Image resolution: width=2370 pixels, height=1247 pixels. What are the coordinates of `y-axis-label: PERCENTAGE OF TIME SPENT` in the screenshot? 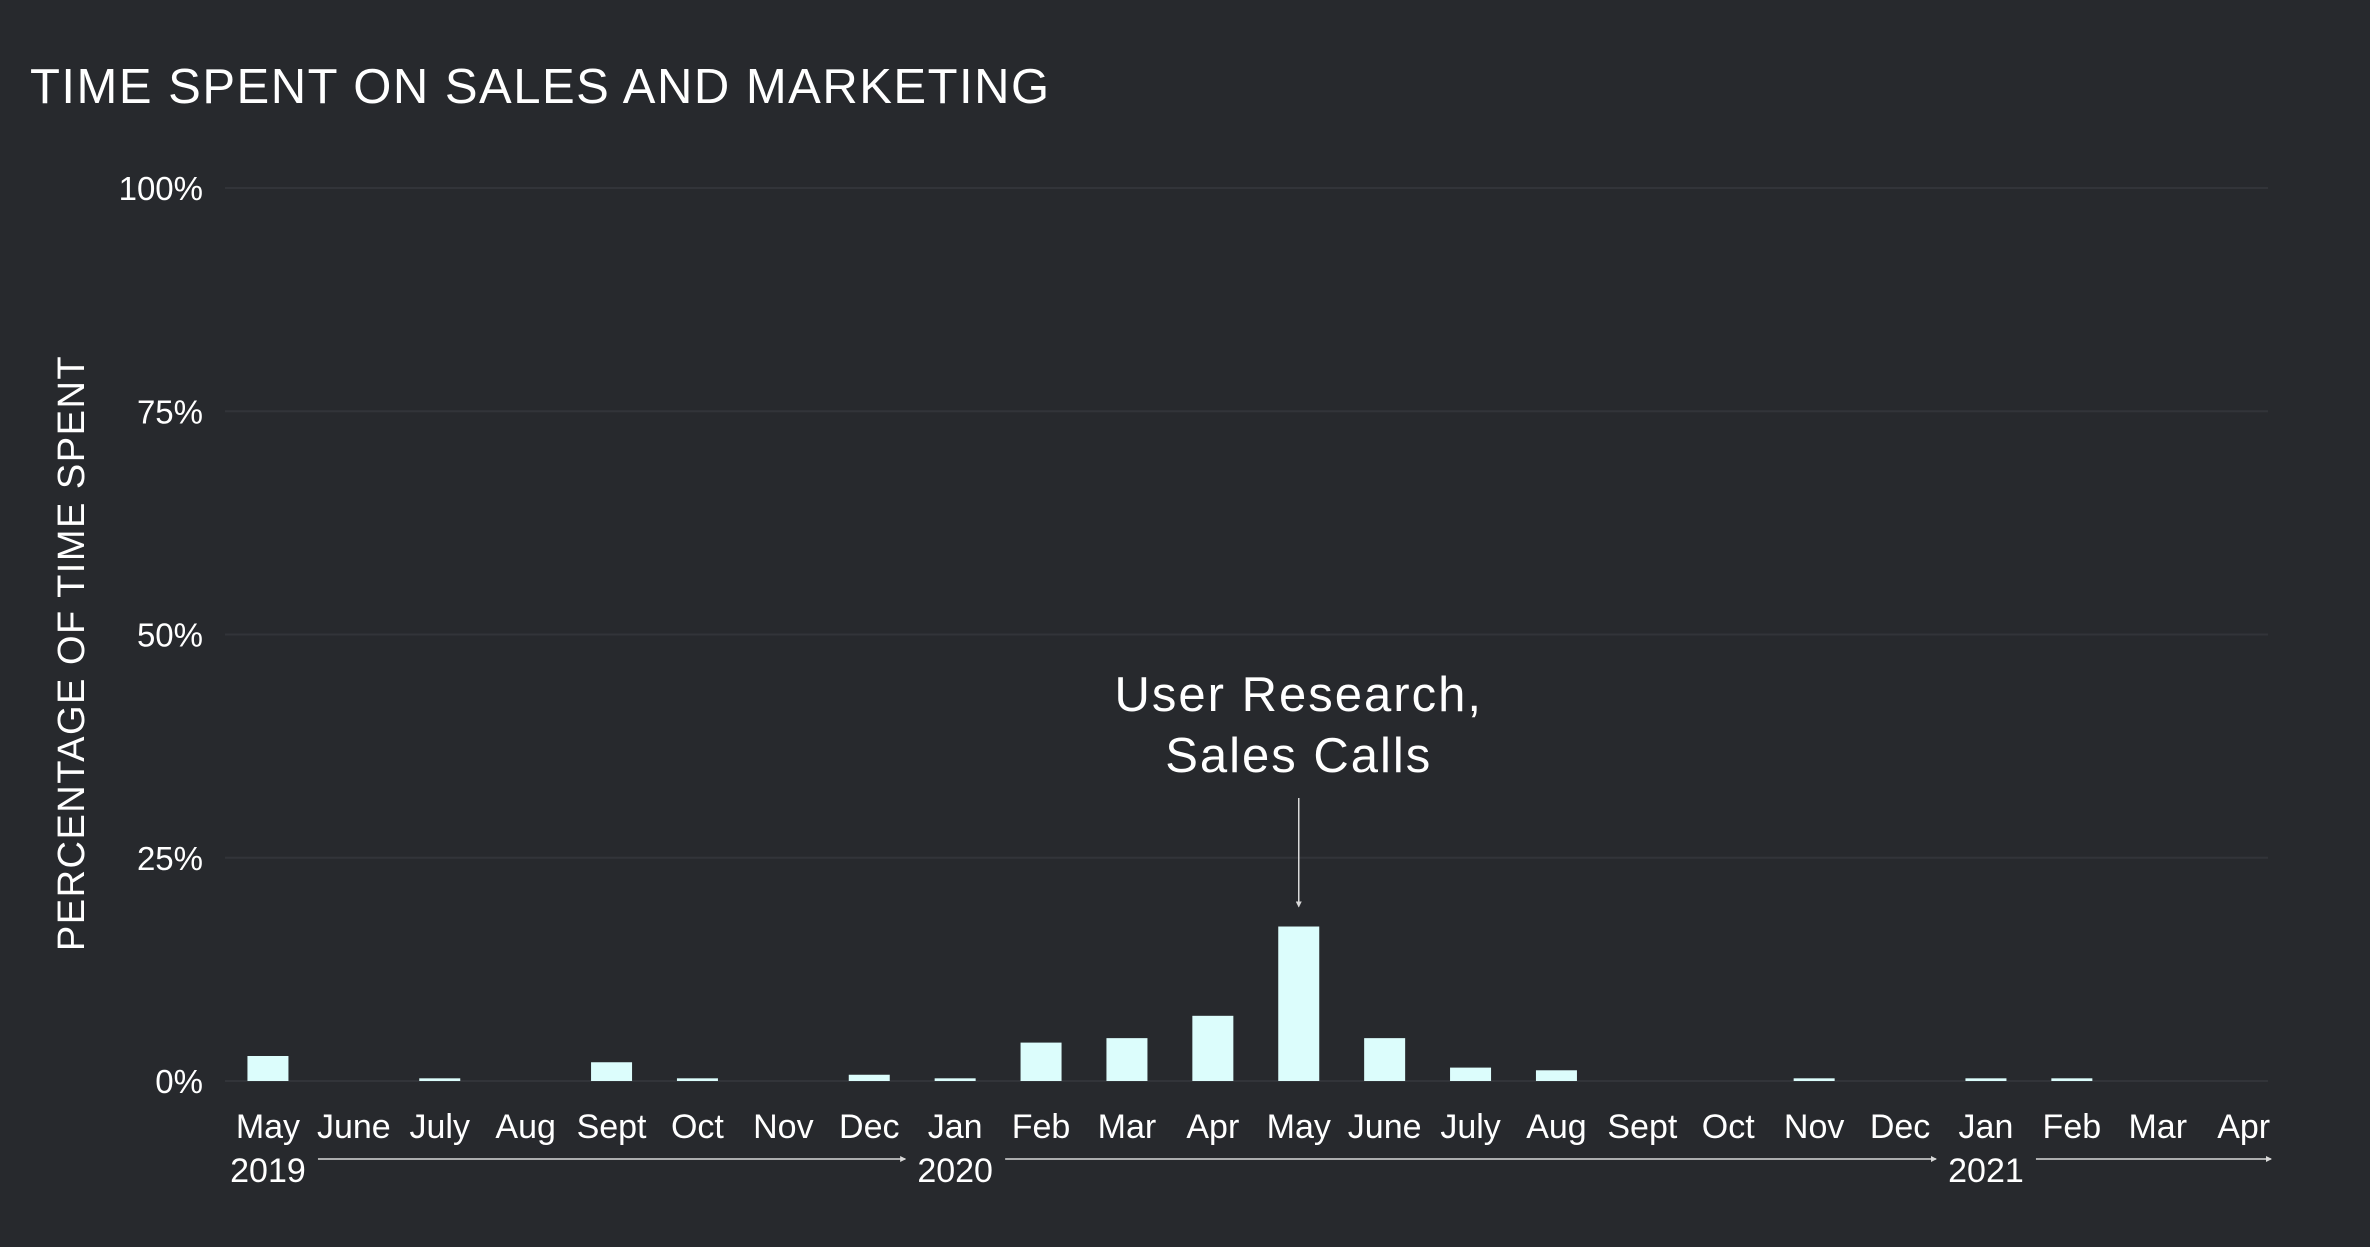 It's located at (72, 653).